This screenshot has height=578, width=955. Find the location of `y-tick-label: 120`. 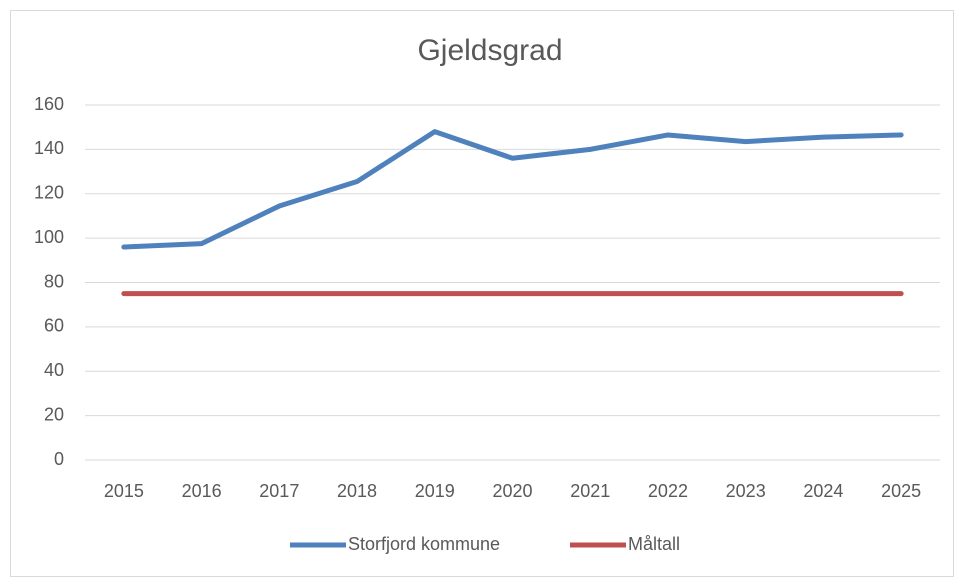

y-tick-label: 120 is located at coordinates (49, 193).